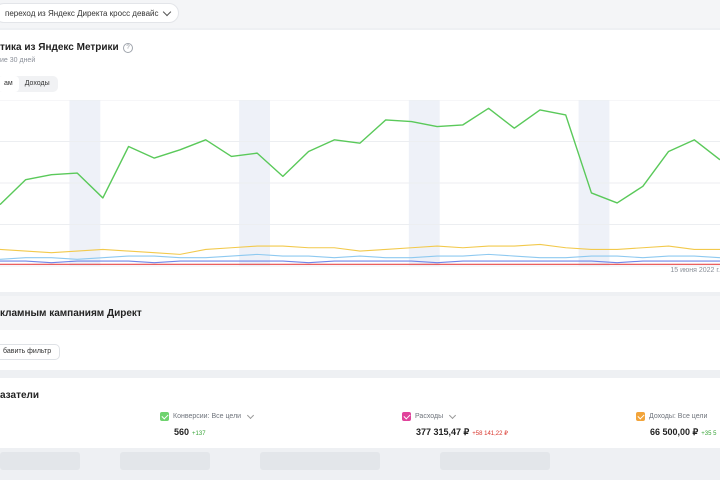  What do you see at coordinates (182, 432) in the screenshot?
I see `kpi-value: 560` at bounding box center [182, 432].